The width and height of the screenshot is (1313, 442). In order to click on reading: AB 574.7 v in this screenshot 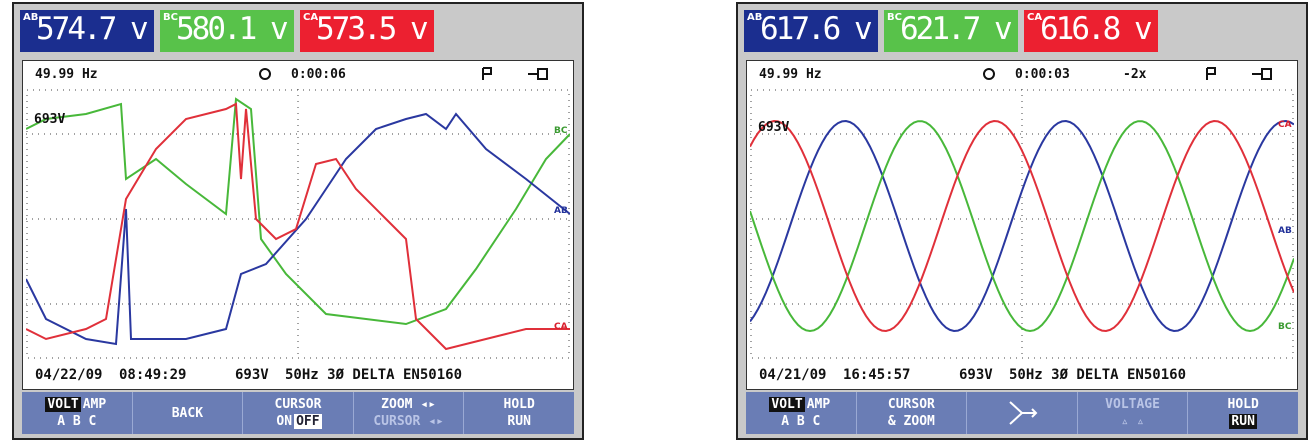, I will do `click(87, 31)`.